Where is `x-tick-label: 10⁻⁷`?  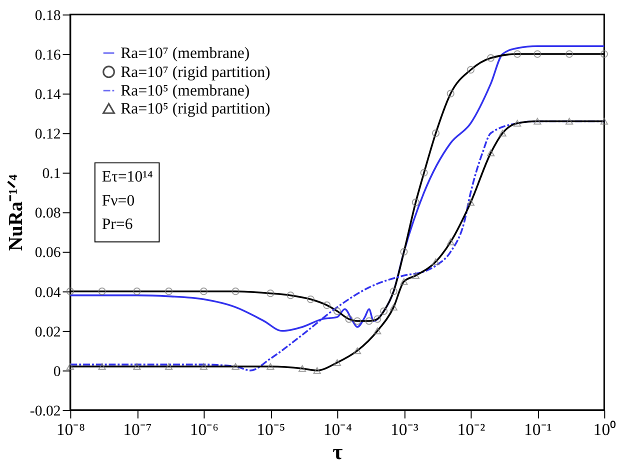
x-tick-label: 10⁻⁷ is located at coordinates (137, 430).